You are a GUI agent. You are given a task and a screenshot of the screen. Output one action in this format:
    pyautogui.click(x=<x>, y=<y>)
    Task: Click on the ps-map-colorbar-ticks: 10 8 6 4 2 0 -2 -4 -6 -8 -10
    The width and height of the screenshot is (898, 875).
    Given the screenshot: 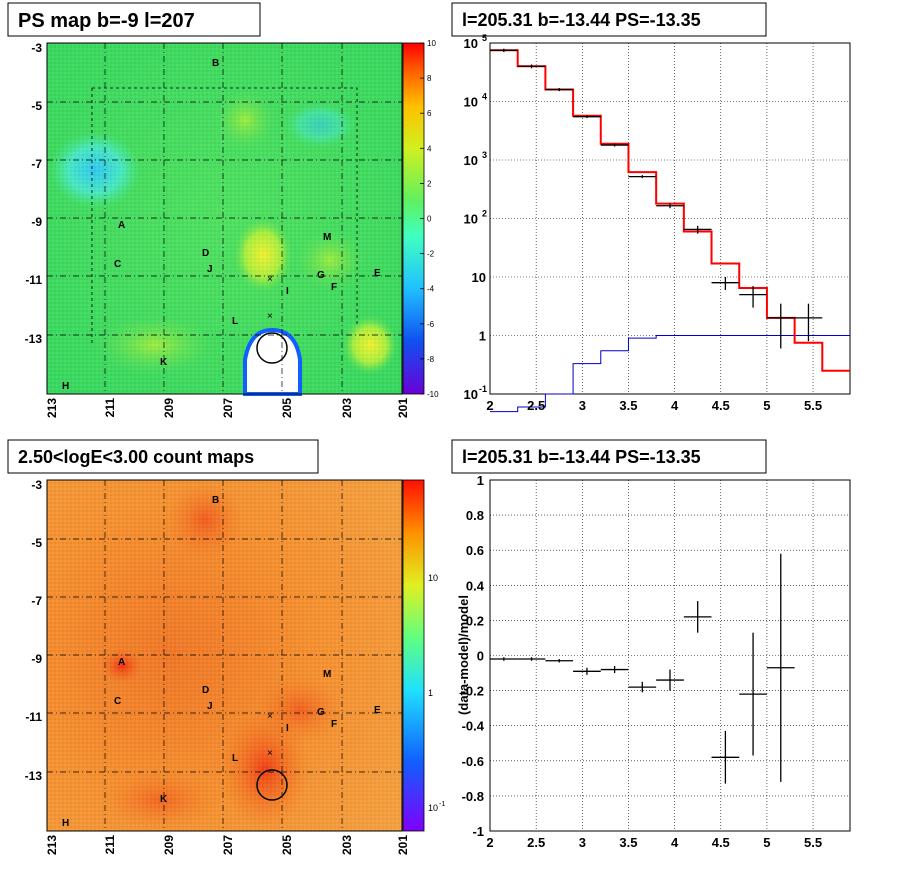 What is the action you would take?
    pyautogui.click(x=429, y=219)
    